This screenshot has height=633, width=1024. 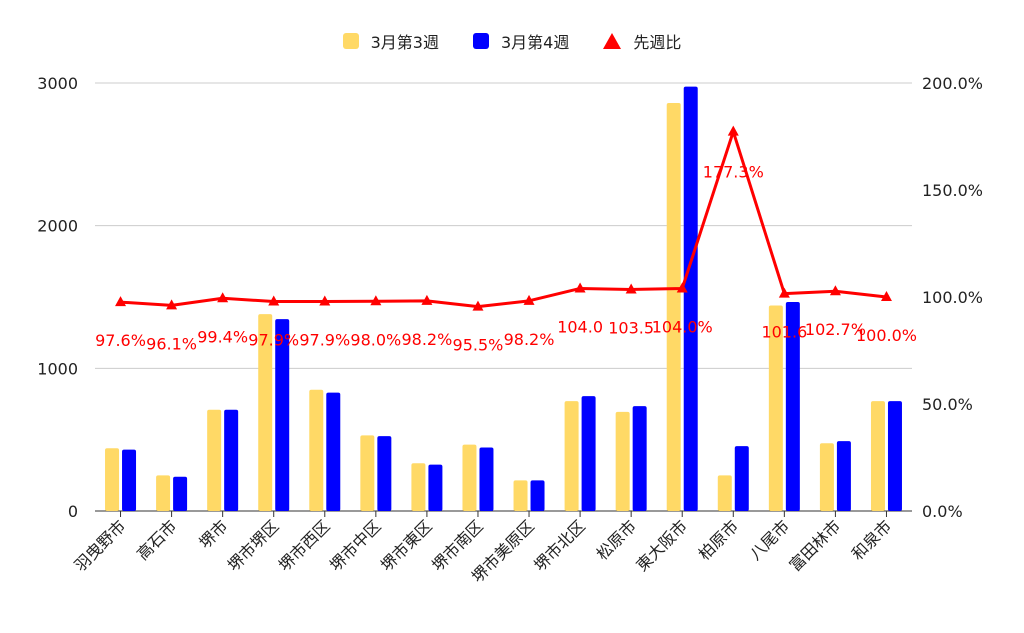 I want to click on right-axis-tick-label: 50.0%, so click(x=947, y=404).